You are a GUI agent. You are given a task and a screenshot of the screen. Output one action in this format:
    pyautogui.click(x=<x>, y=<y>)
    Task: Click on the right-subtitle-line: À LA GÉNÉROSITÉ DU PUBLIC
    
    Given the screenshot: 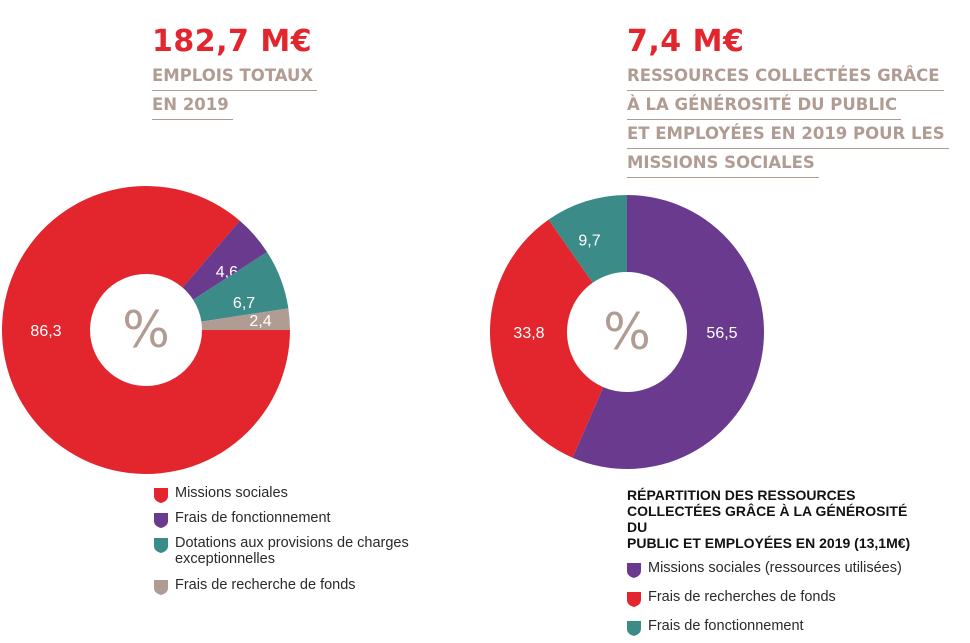 What is the action you would take?
    pyautogui.click(x=764, y=105)
    